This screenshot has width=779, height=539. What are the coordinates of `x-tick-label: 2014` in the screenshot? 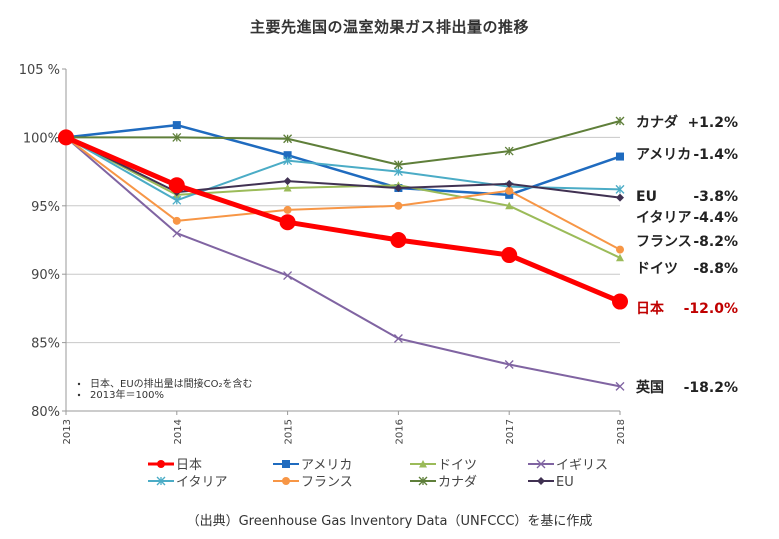 It's located at (178, 431).